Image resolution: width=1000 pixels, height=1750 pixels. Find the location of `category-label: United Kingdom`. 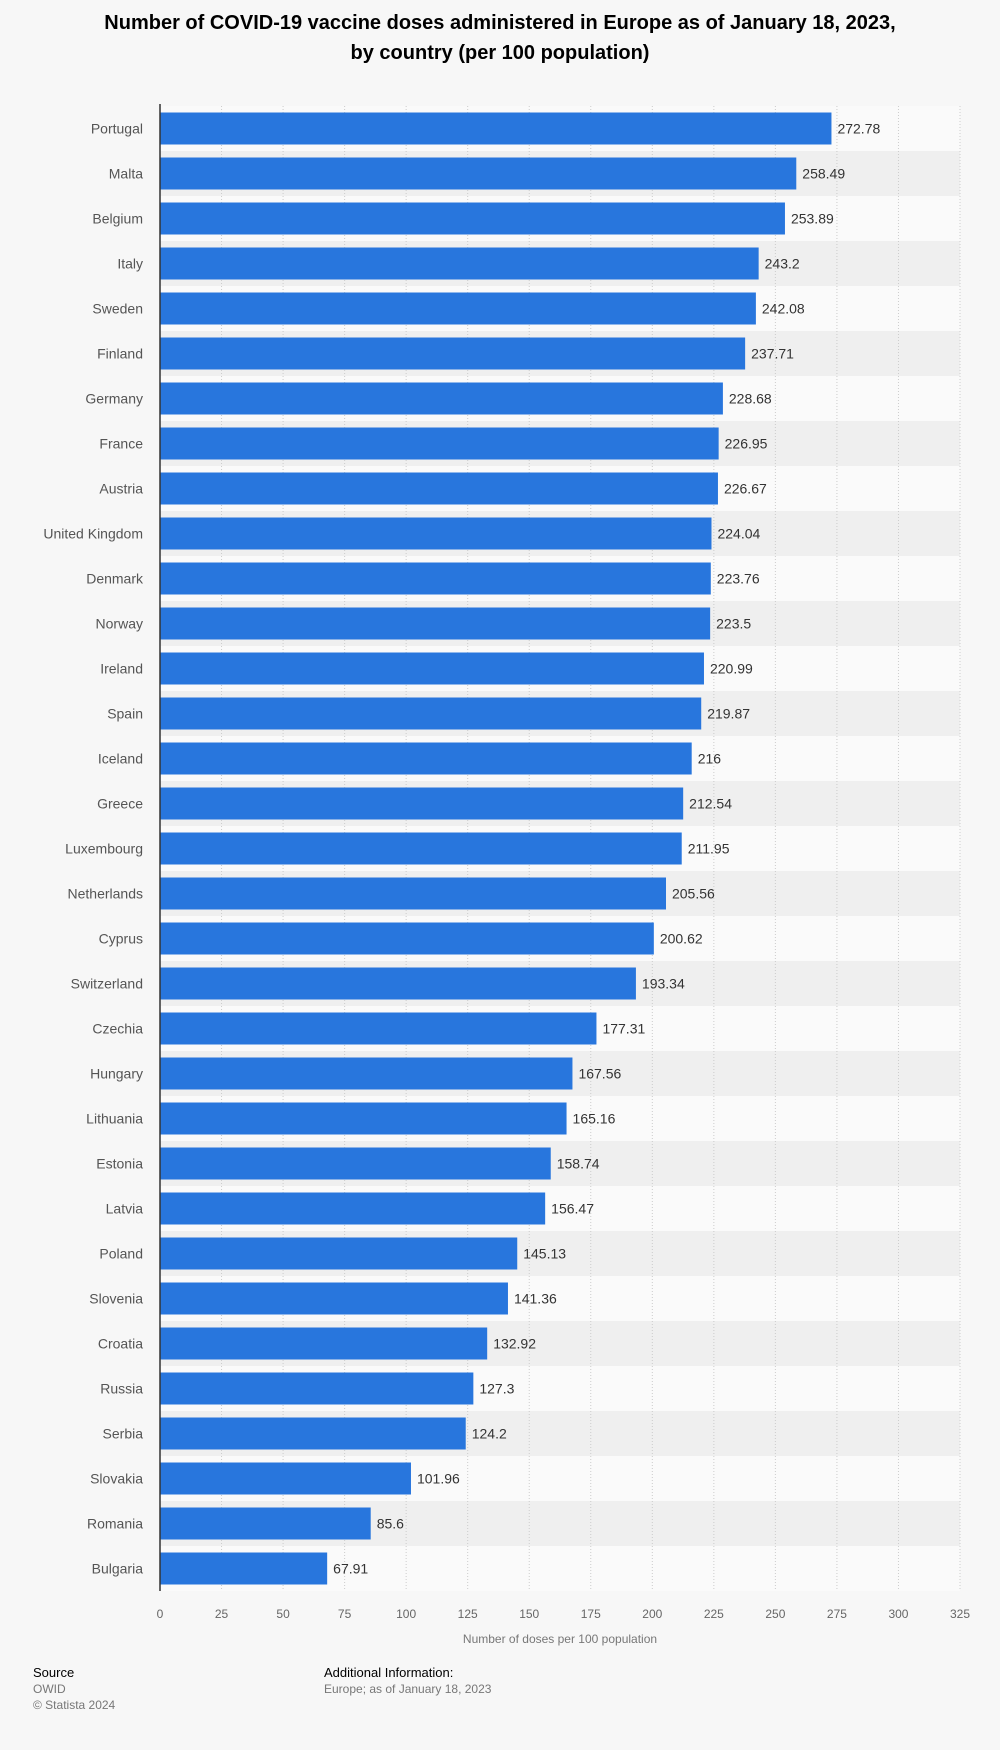

category-label: United Kingdom is located at coordinates (93, 534).